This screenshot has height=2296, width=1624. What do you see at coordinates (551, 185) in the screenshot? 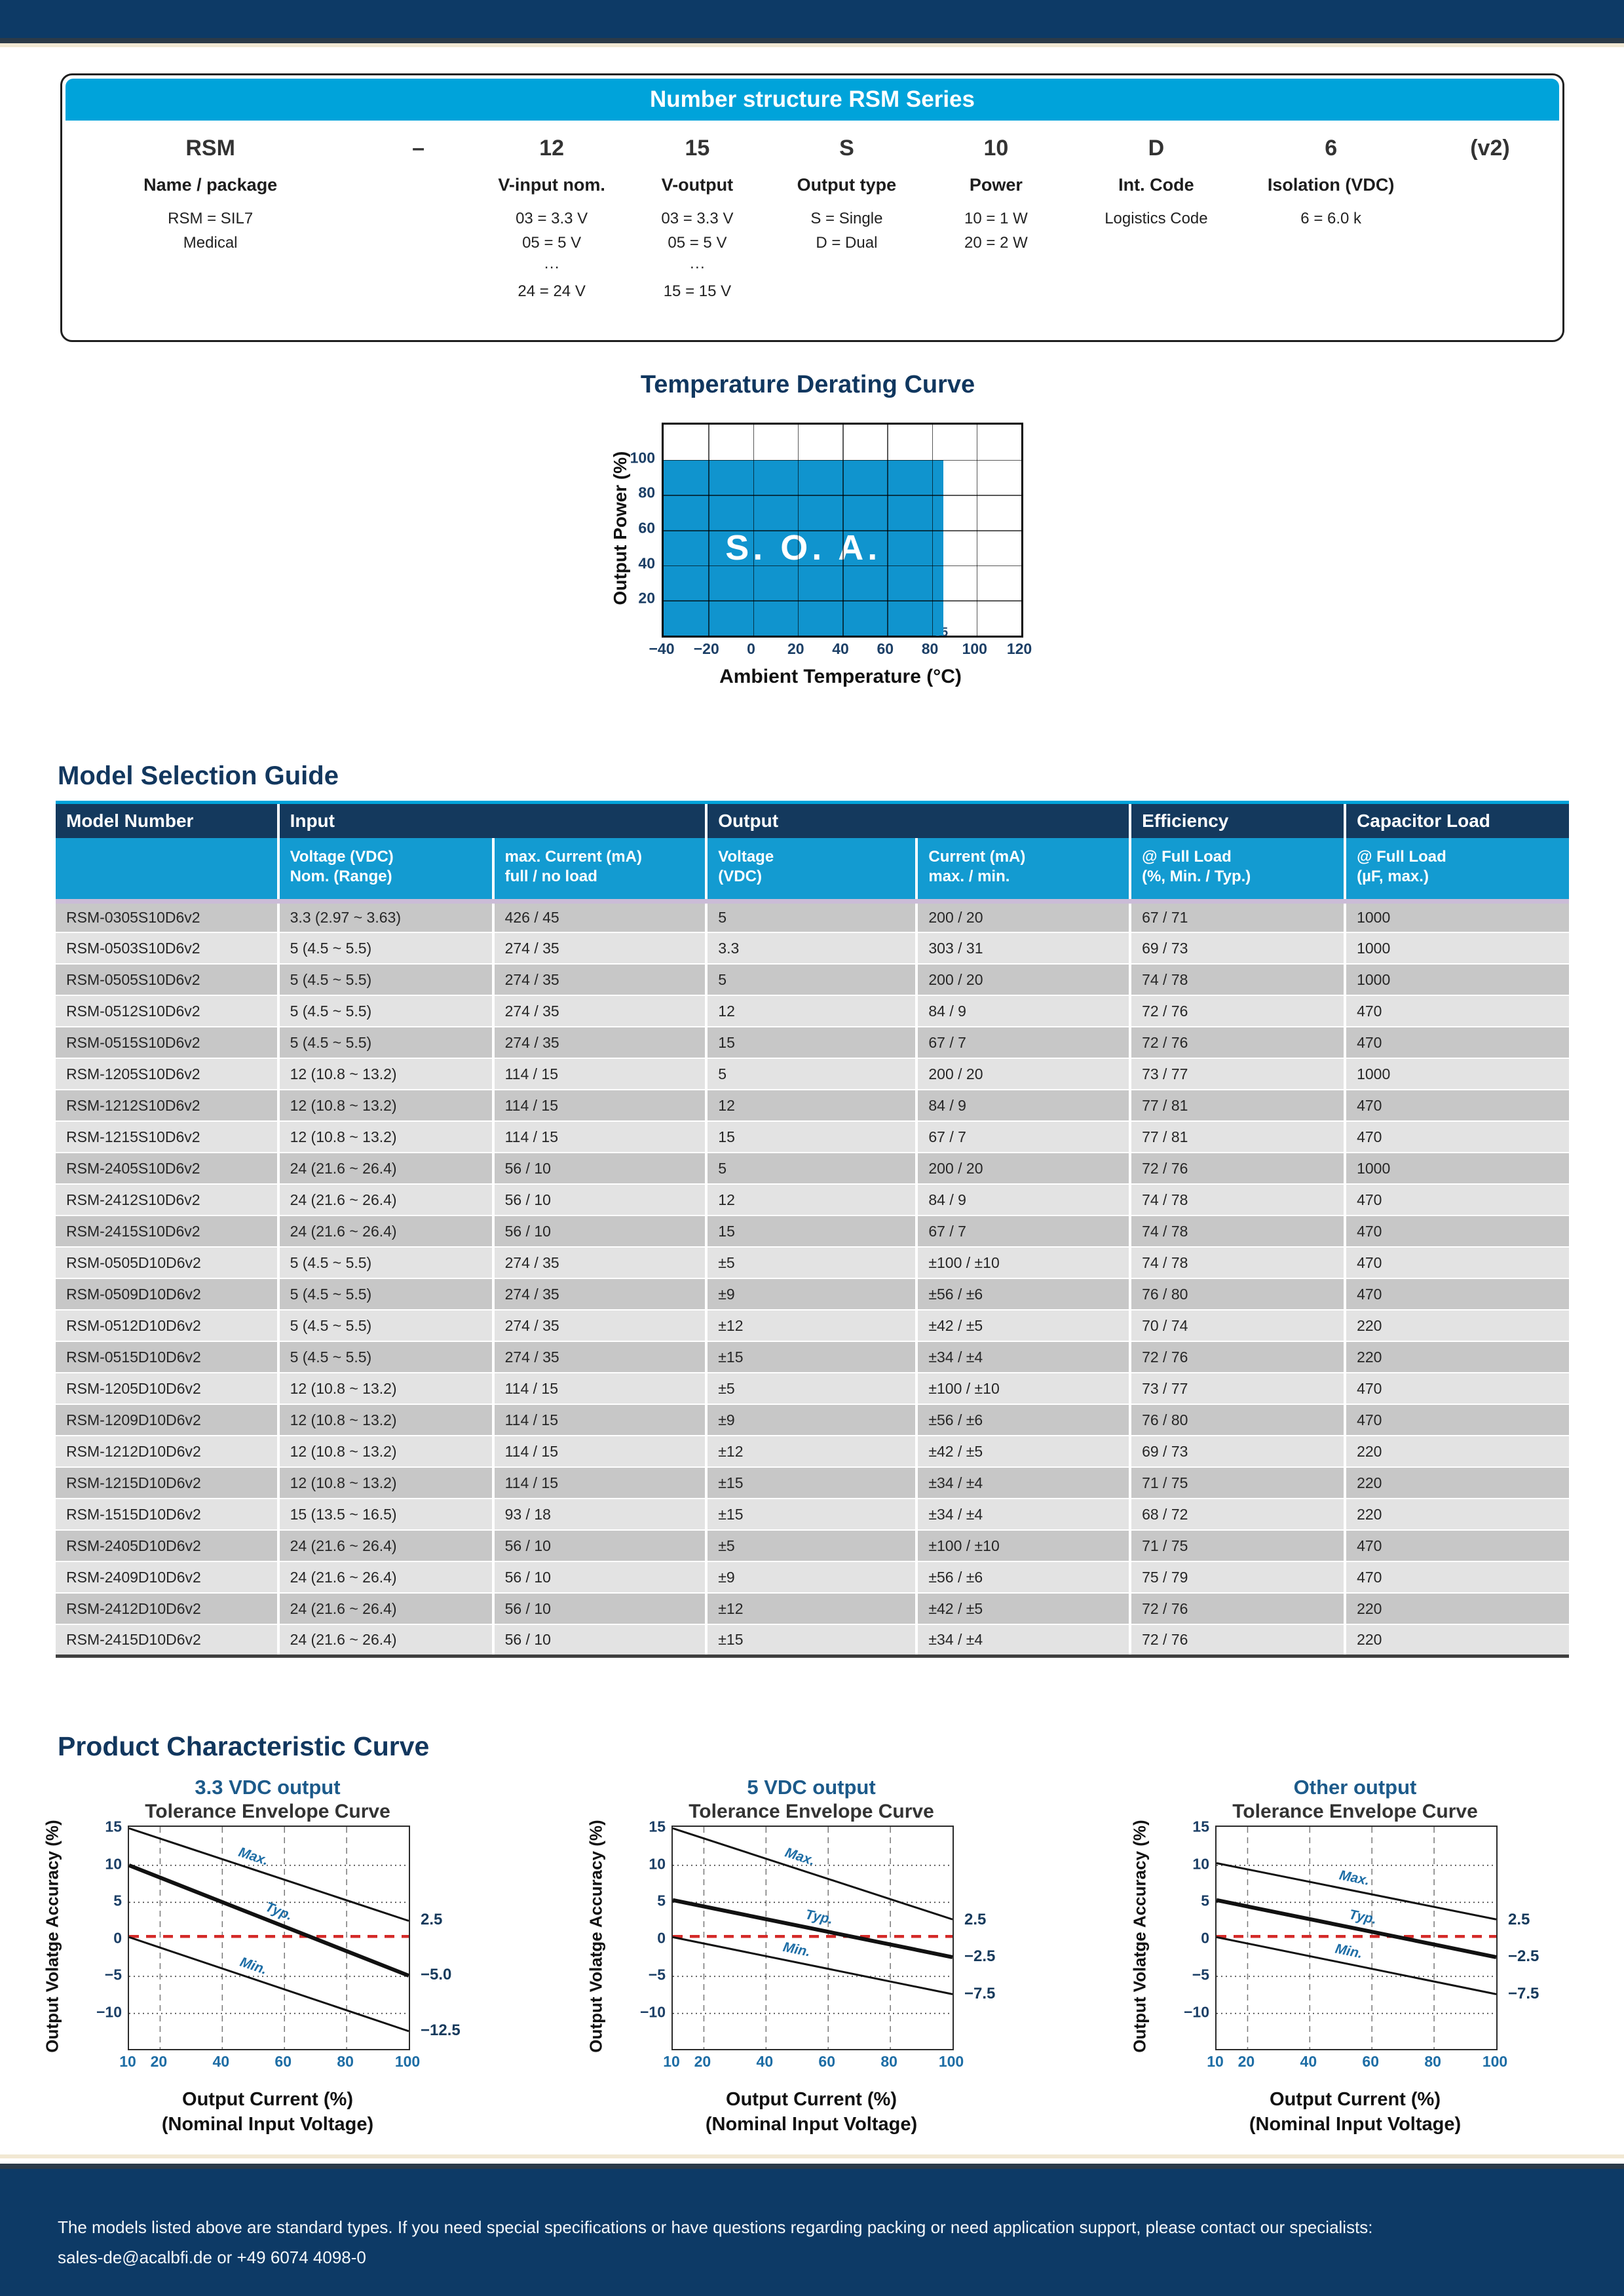
I see `field-label: V-input nom.` at bounding box center [551, 185].